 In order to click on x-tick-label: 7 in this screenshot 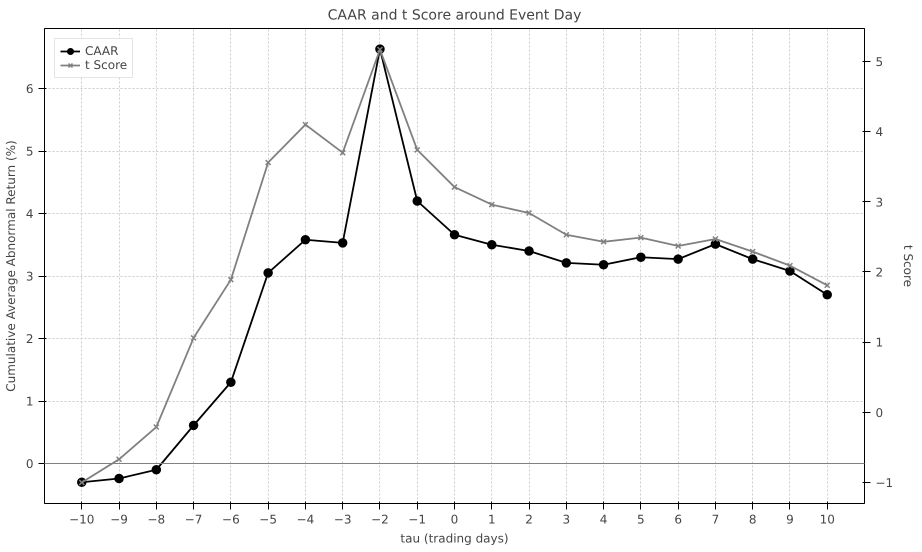, I will do `click(716, 519)`.